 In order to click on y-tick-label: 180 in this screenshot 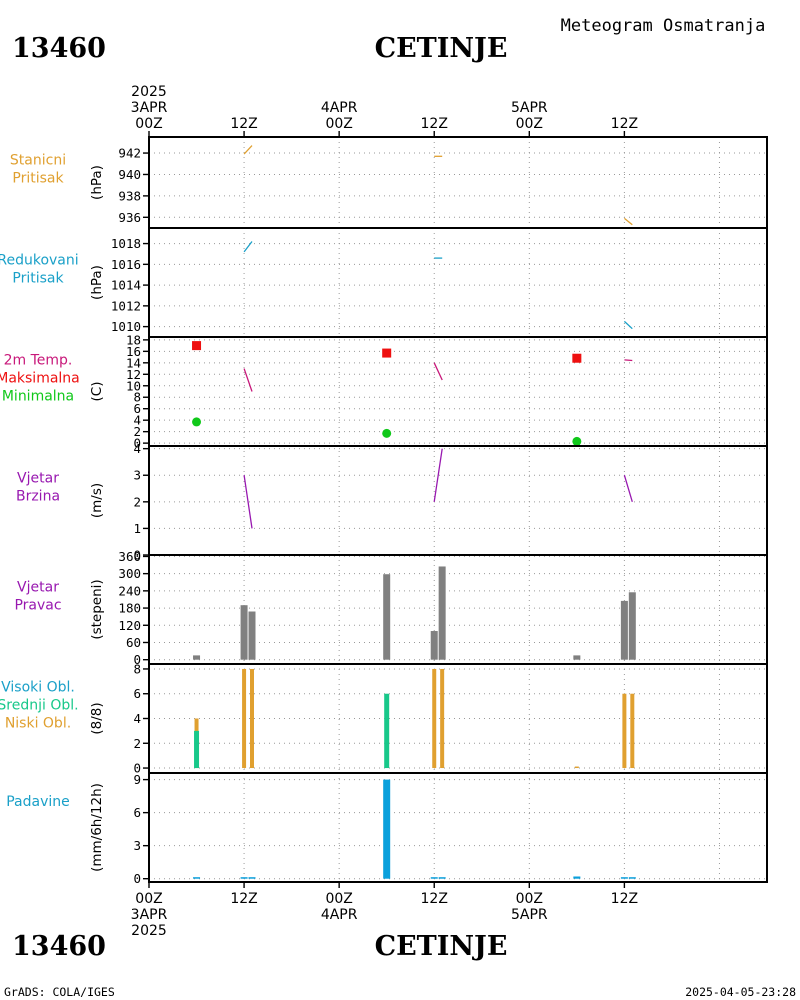, I will do `click(129, 608)`.